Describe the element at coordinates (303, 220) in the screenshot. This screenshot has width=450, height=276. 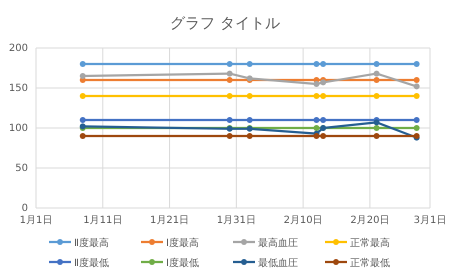
I see `x-tick-label: 2月10日` at that location.